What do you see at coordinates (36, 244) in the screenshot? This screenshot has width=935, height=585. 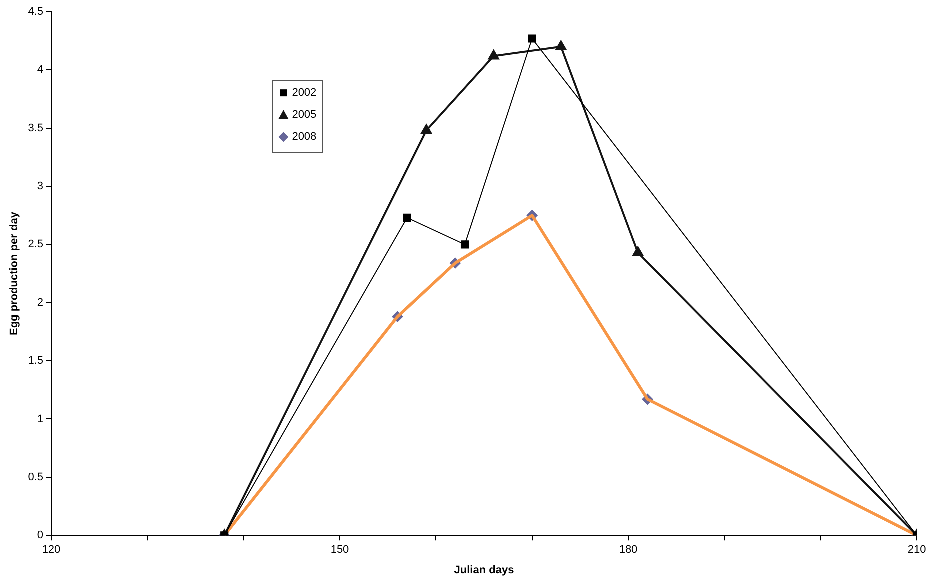 I see `y-tick-label: 2.5` at bounding box center [36, 244].